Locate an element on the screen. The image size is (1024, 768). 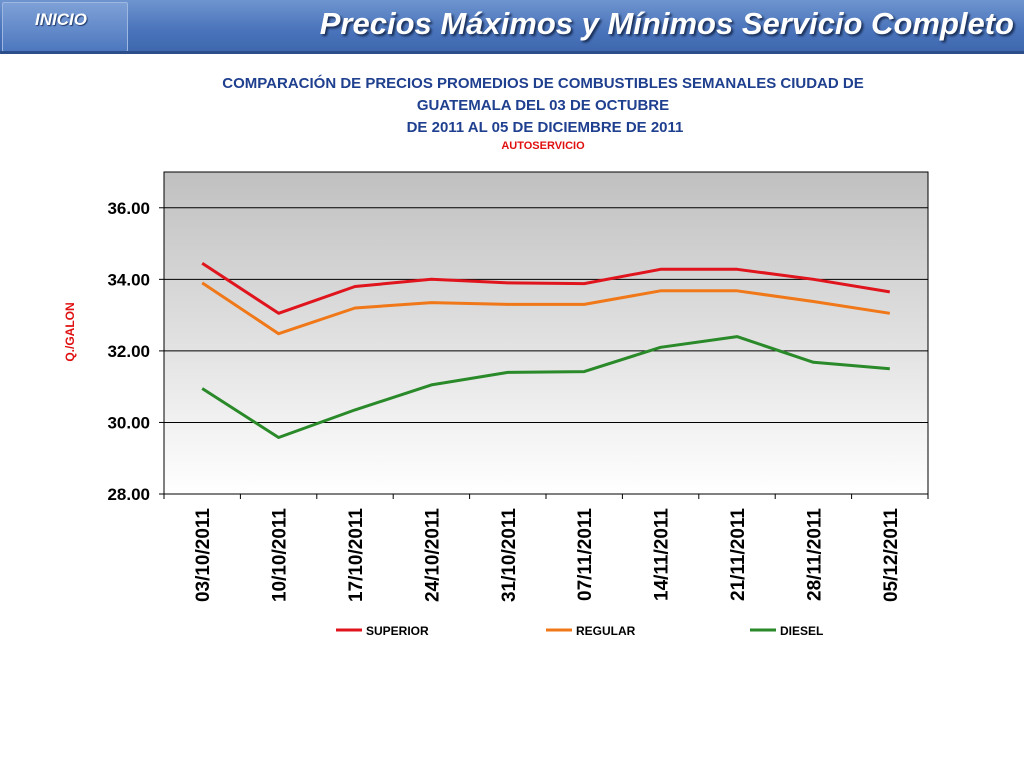
x-tick-label: 07/11/2011 is located at coordinates (585, 554).